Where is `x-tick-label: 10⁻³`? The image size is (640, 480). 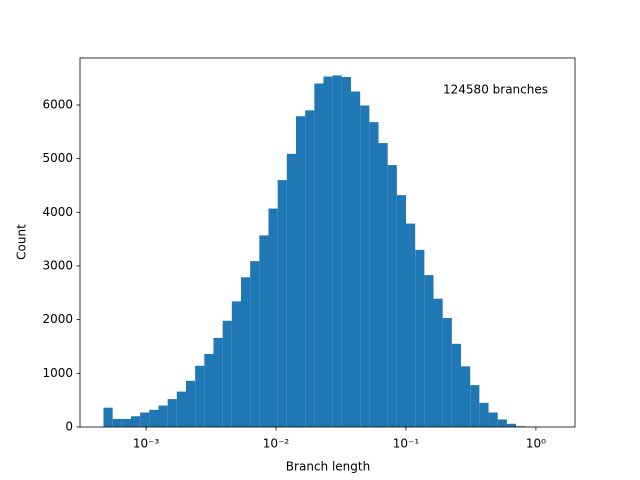 x-tick-label: 10⁻³ is located at coordinates (146, 444).